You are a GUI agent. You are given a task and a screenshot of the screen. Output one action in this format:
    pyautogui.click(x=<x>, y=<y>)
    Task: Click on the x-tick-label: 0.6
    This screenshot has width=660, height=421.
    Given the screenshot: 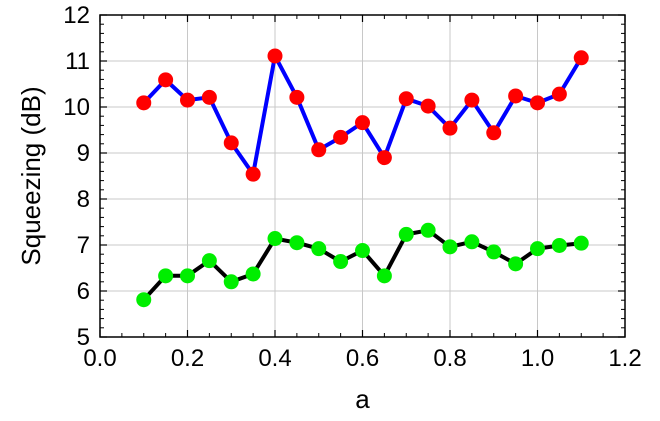 What is the action you would take?
    pyautogui.click(x=362, y=358)
    